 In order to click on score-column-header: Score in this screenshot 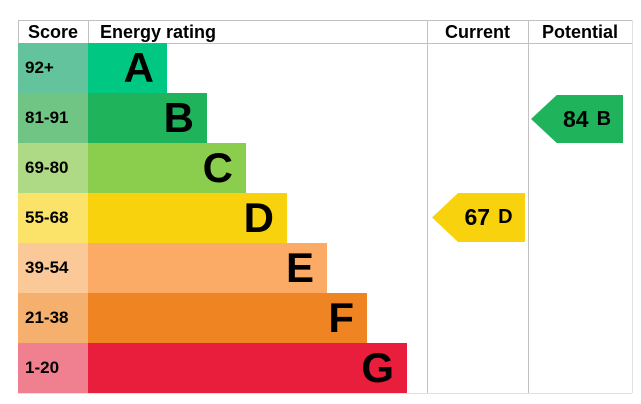, I will do `click(53, 32)`.